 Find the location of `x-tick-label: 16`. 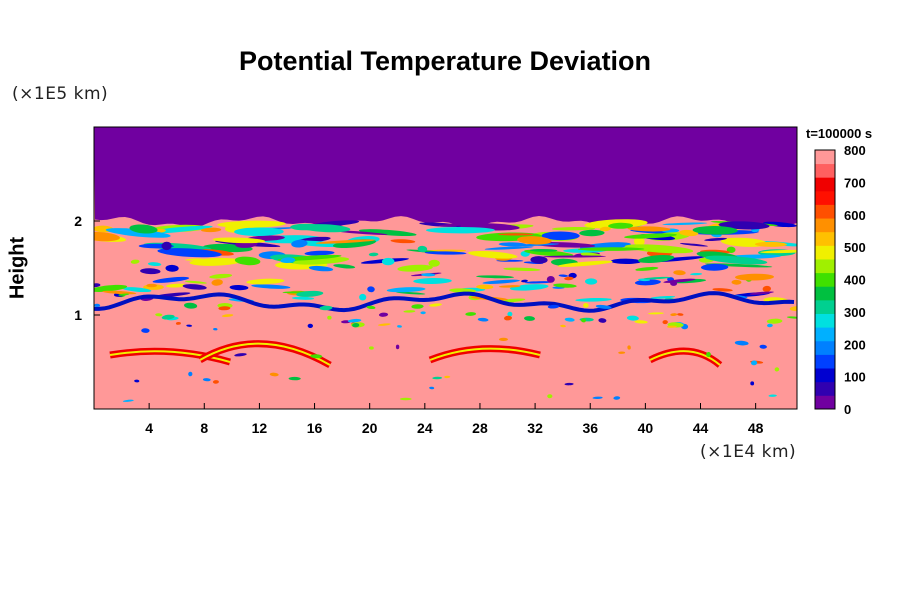

x-tick-label: 16 is located at coordinates (315, 428).